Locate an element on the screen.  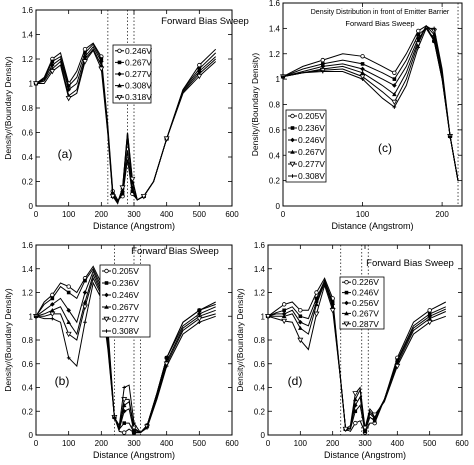
legend-entry: 0.267V is located at coordinates (138, 62).